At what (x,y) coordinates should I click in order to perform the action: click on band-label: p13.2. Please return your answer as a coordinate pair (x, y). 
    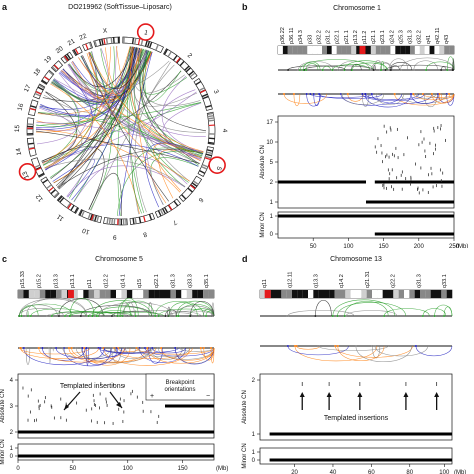
    Looking at the image, I should click on (356, 37).